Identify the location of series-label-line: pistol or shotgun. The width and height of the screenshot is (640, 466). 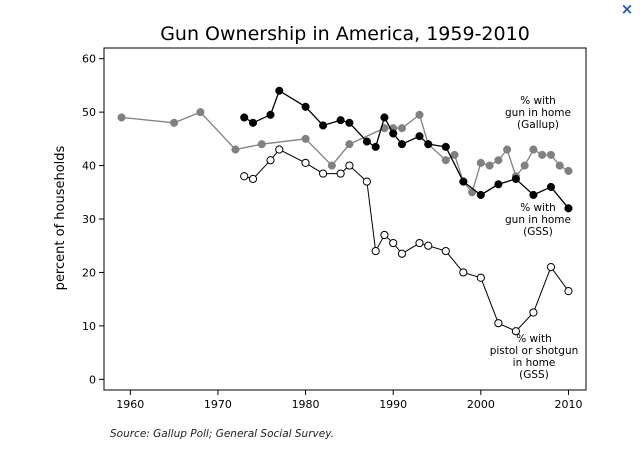
(534, 351).